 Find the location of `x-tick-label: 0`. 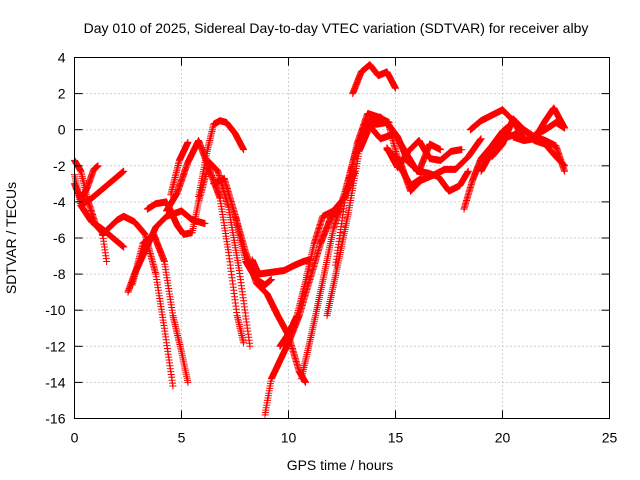

x-tick-label: 0 is located at coordinates (75, 438).